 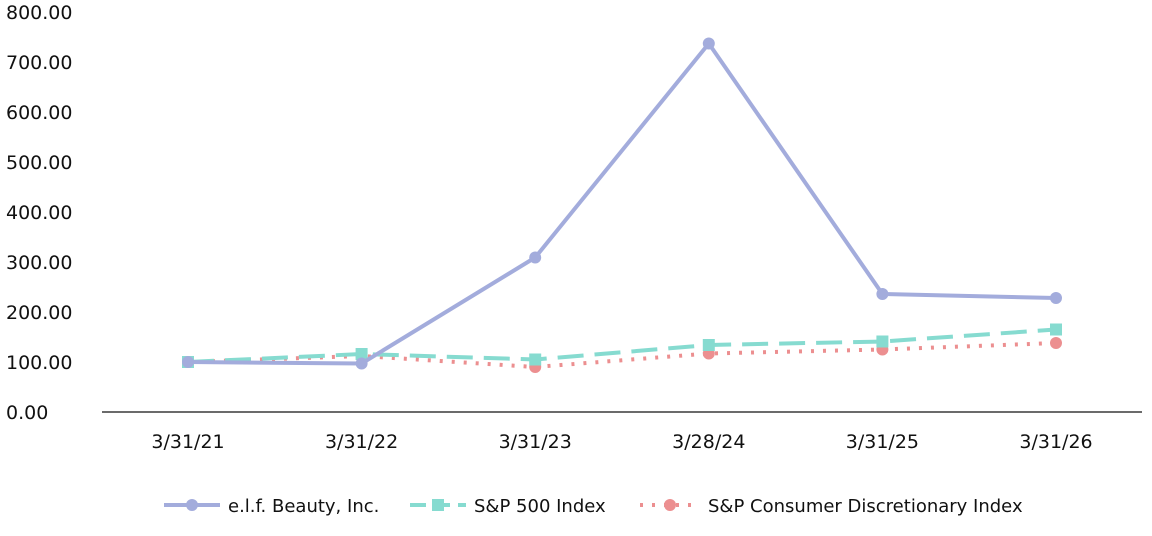 I want to click on y-tick-label: 300.00, so click(x=39, y=263).